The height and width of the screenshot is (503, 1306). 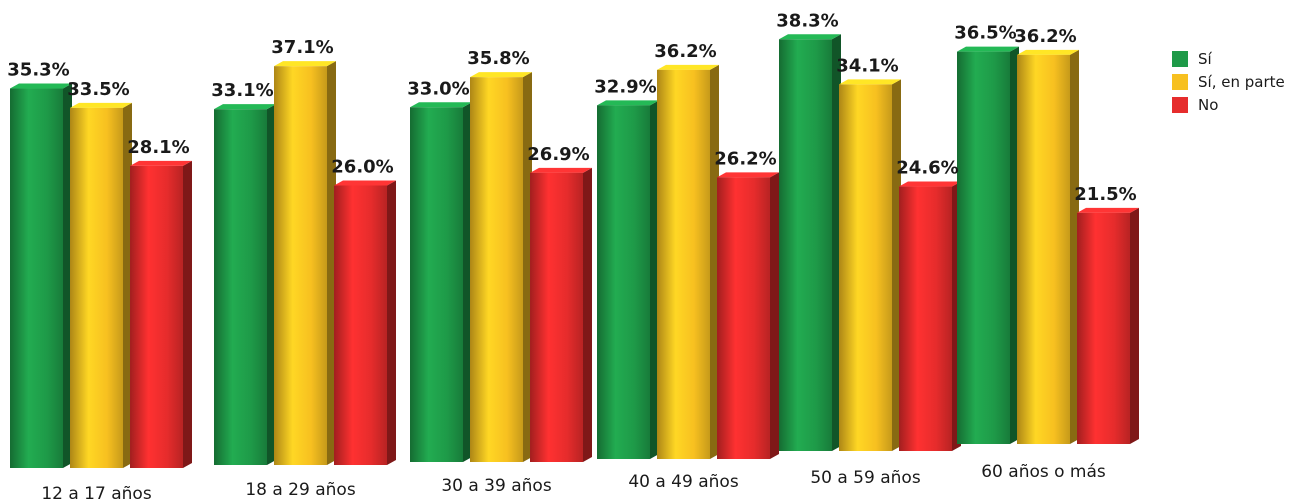 I want to click on value-label: 34.1%, so click(x=867, y=65).